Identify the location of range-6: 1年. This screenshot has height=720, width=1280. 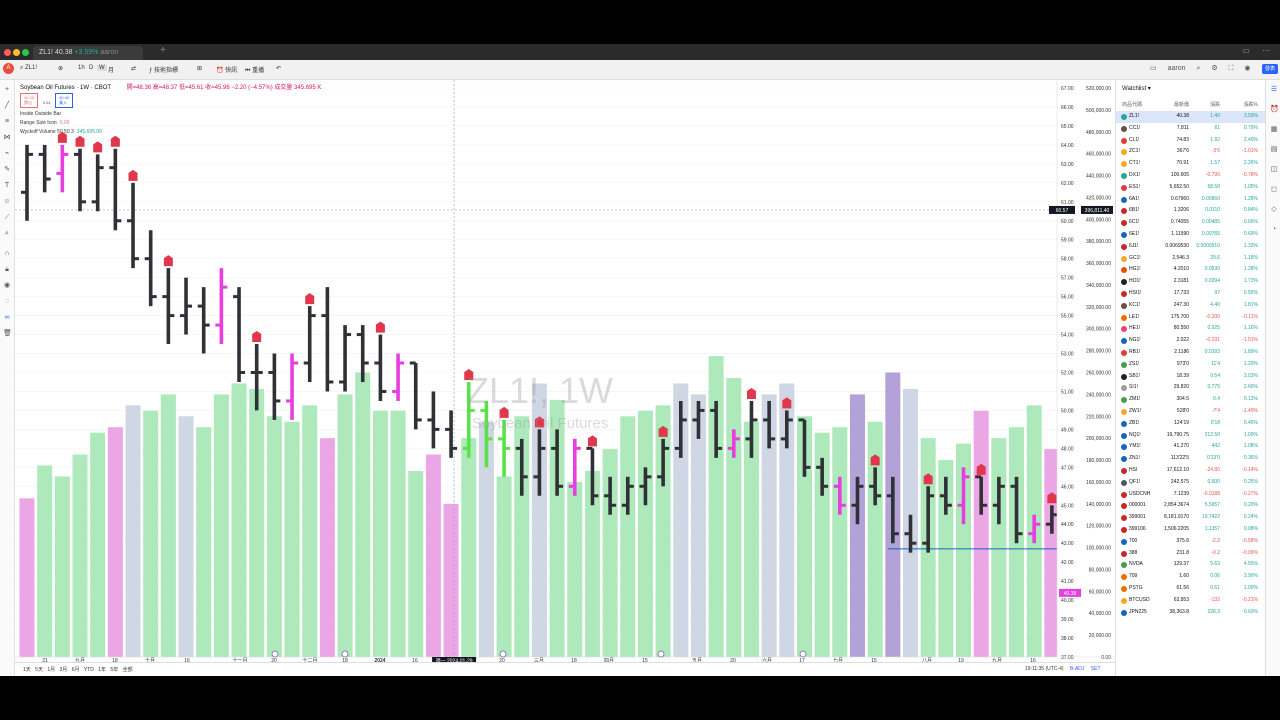
(104, 670).